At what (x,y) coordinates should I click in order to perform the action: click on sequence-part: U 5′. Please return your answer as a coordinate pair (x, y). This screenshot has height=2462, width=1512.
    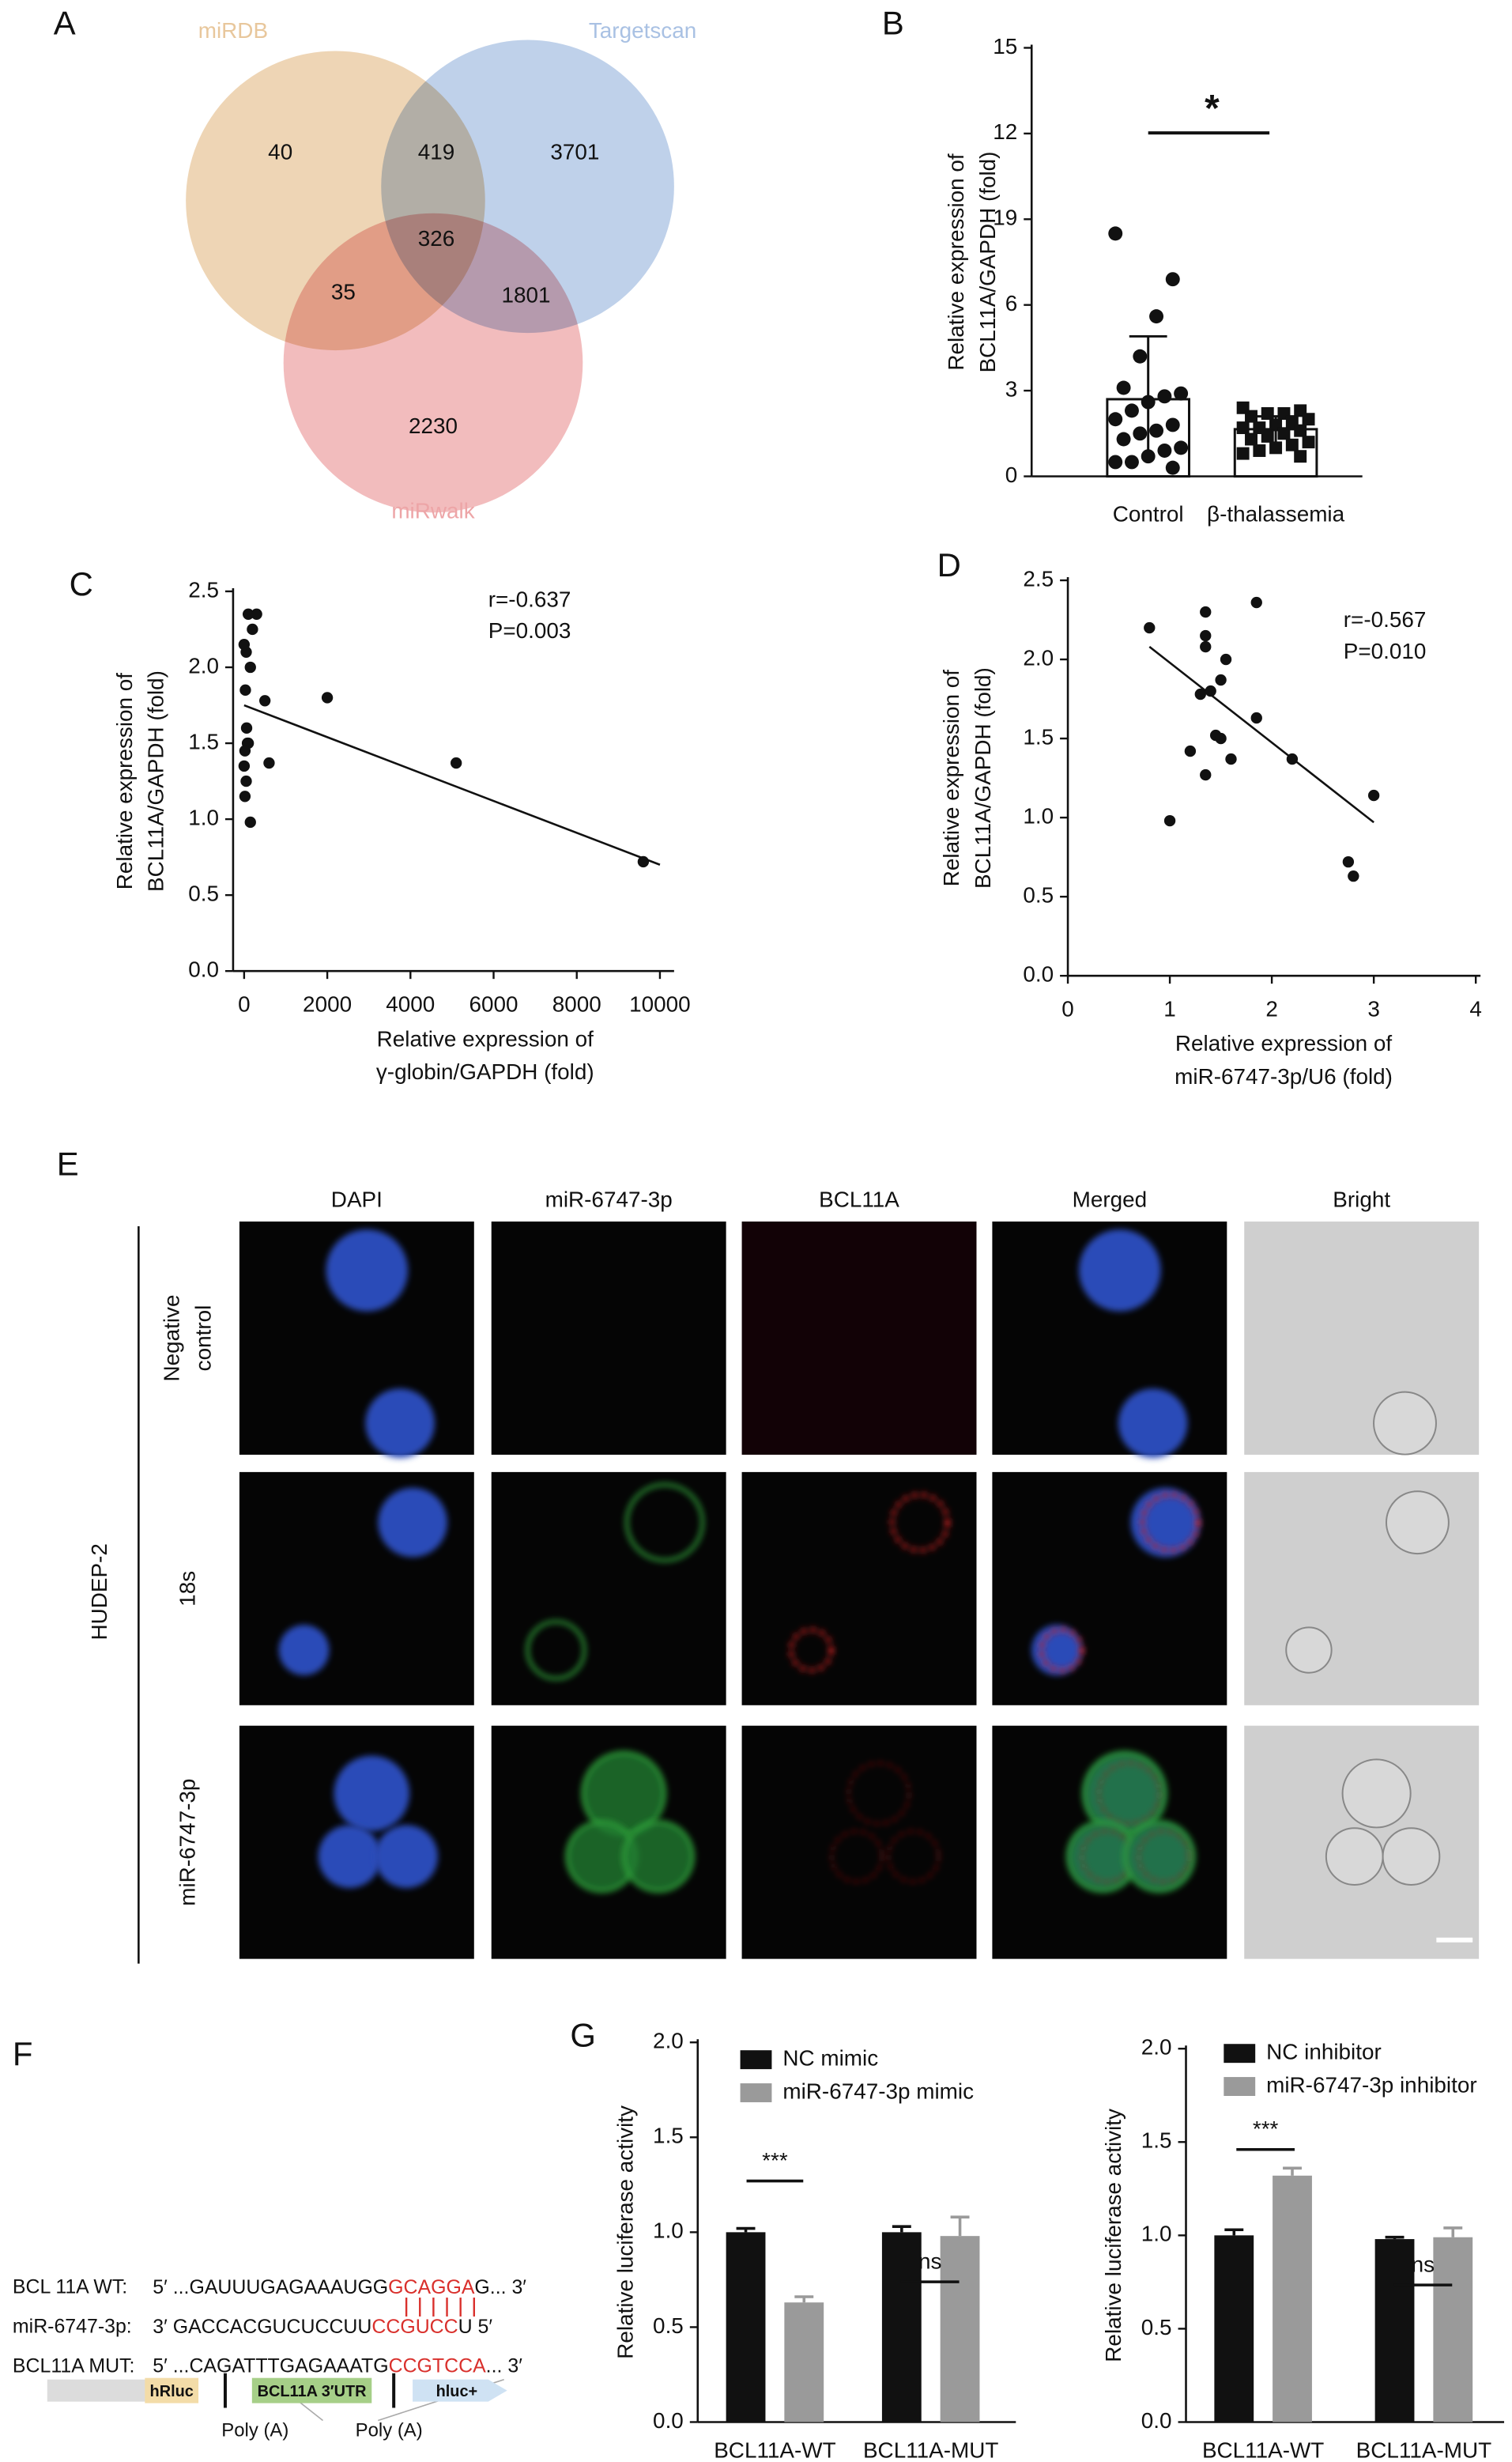
    Looking at the image, I should click on (475, 2327).